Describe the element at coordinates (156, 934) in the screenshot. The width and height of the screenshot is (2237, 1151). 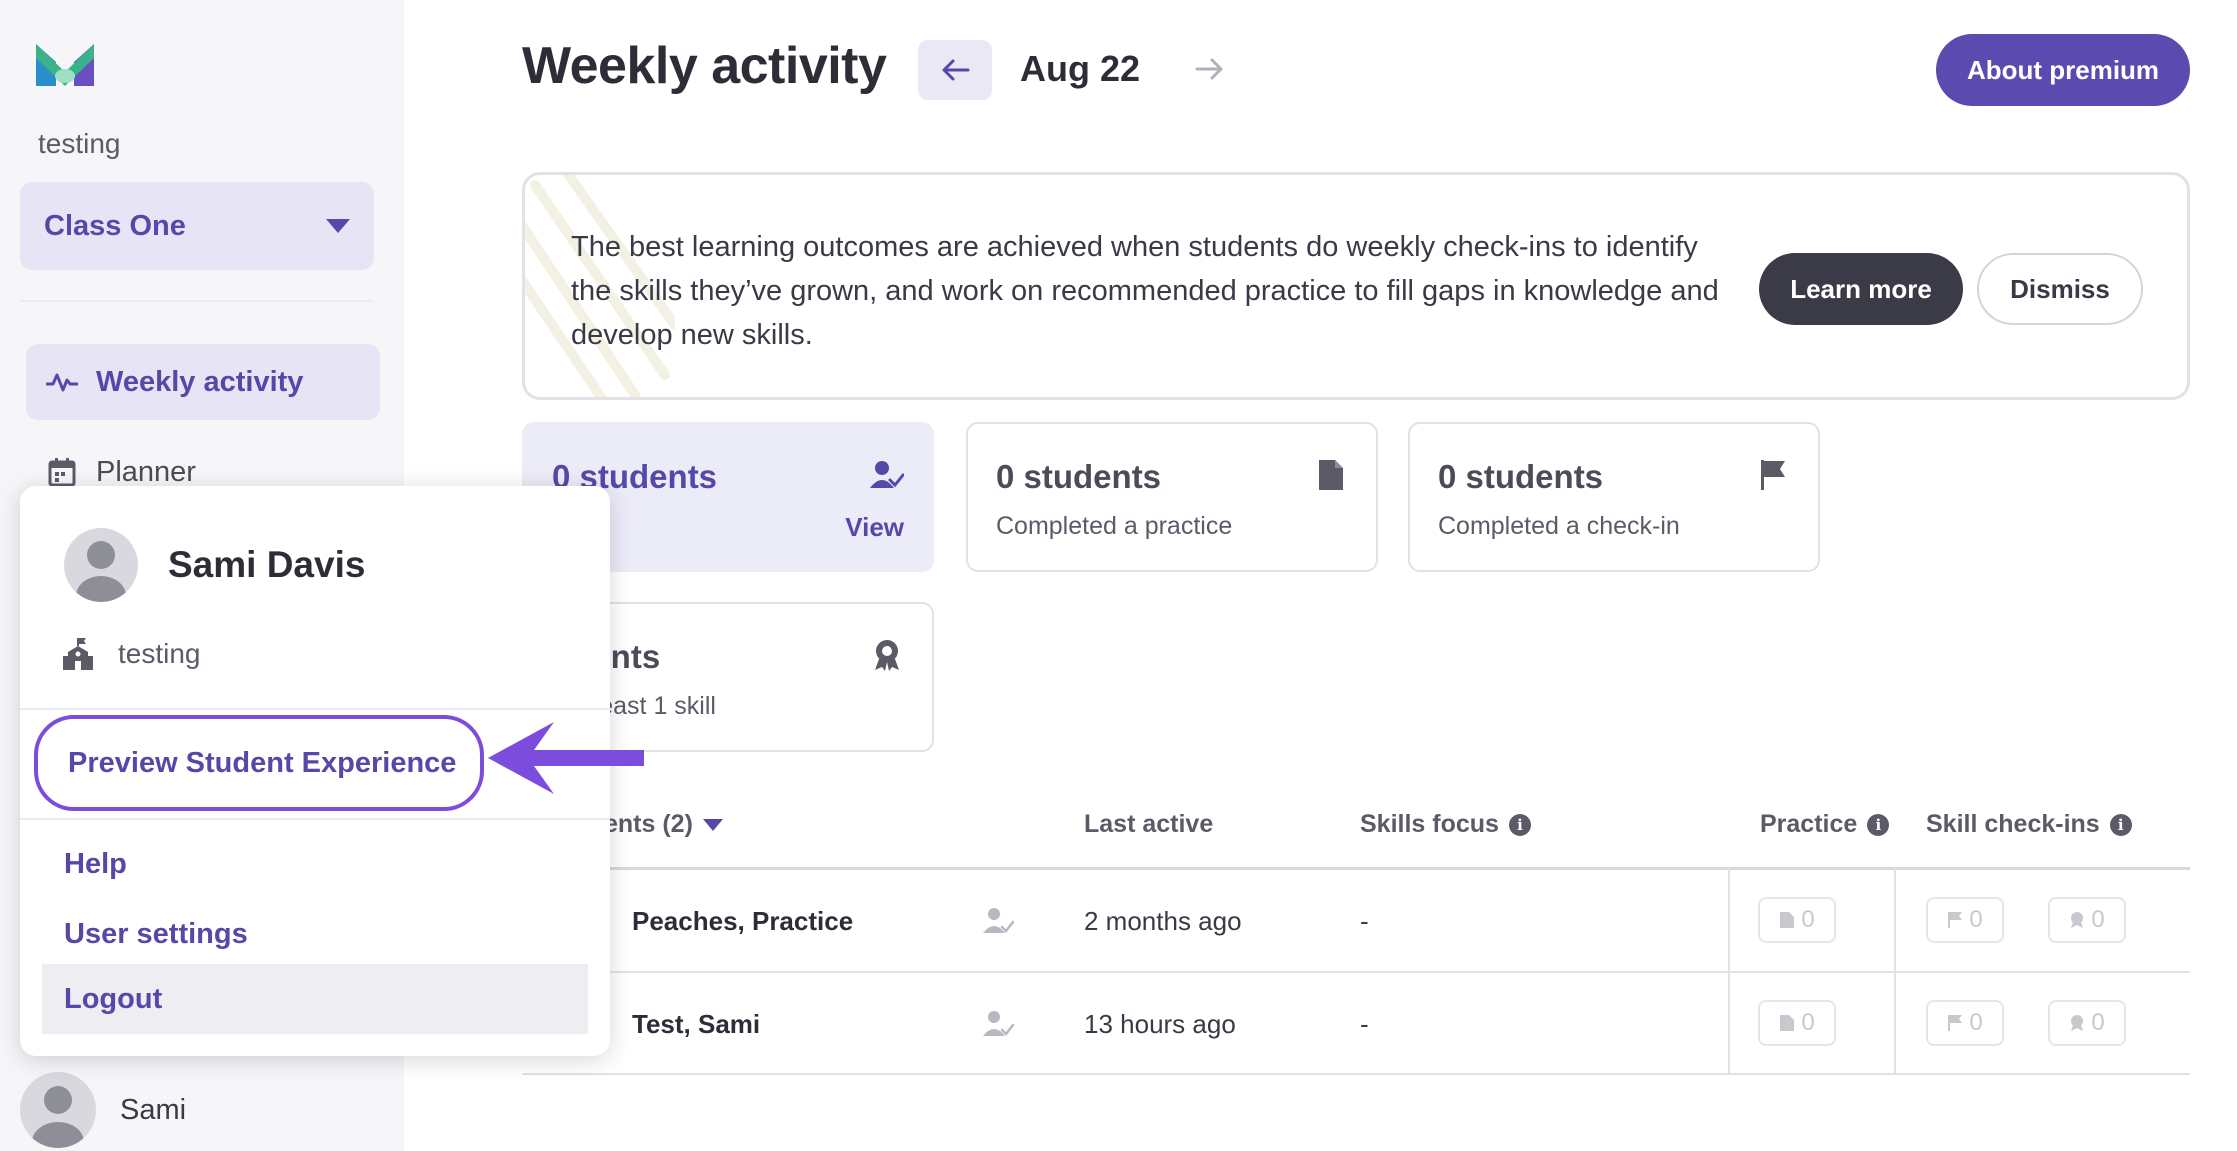
I see `user-settings-link: User settings` at that location.